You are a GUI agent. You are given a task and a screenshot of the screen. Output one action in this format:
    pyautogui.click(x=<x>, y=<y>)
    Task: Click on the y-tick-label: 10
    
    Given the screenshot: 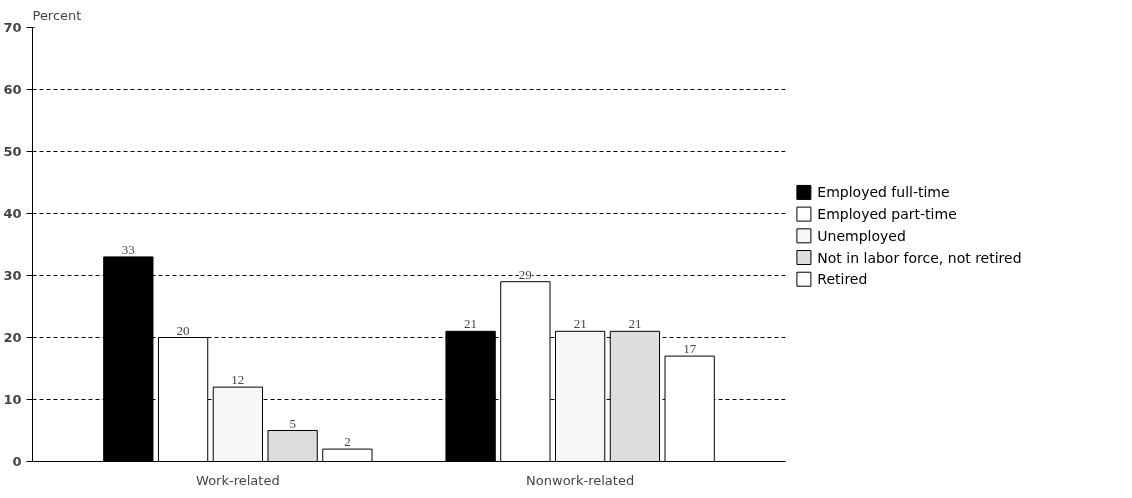 What is the action you would take?
    pyautogui.click(x=12, y=399)
    